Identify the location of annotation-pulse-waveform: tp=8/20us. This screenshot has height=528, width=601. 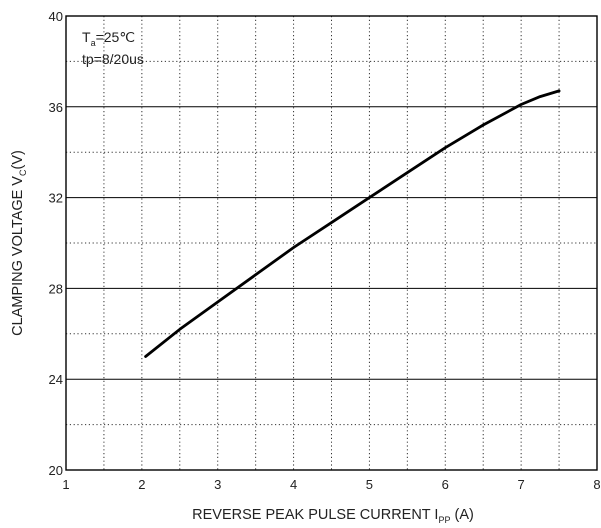
(113, 59).